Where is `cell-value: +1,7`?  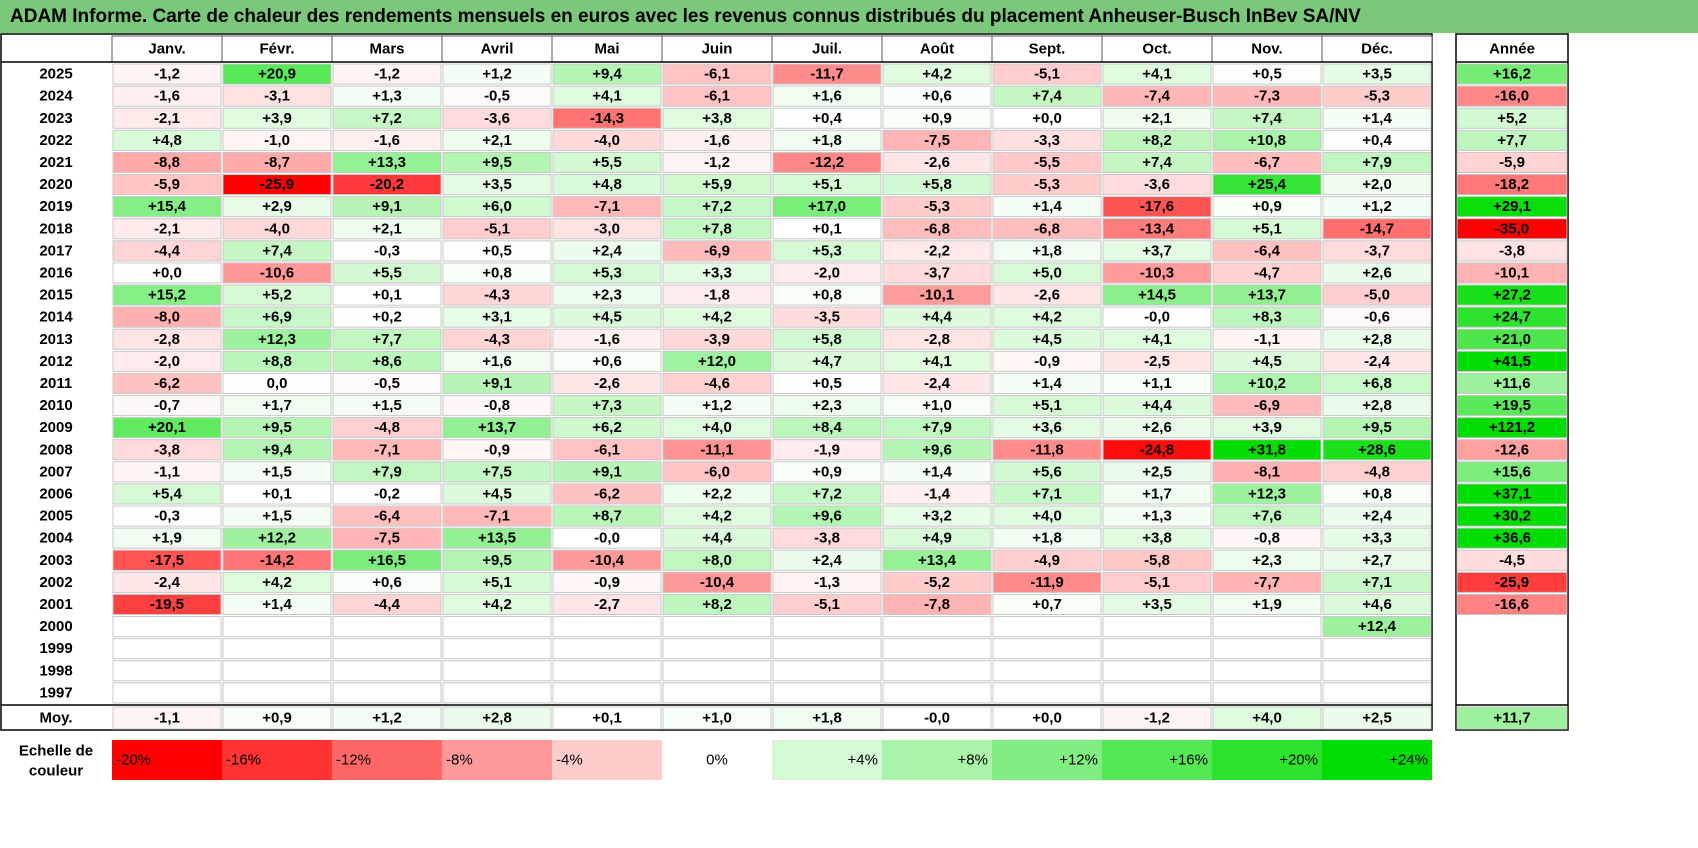
cell-value: +1,7 is located at coordinates (277, 405).